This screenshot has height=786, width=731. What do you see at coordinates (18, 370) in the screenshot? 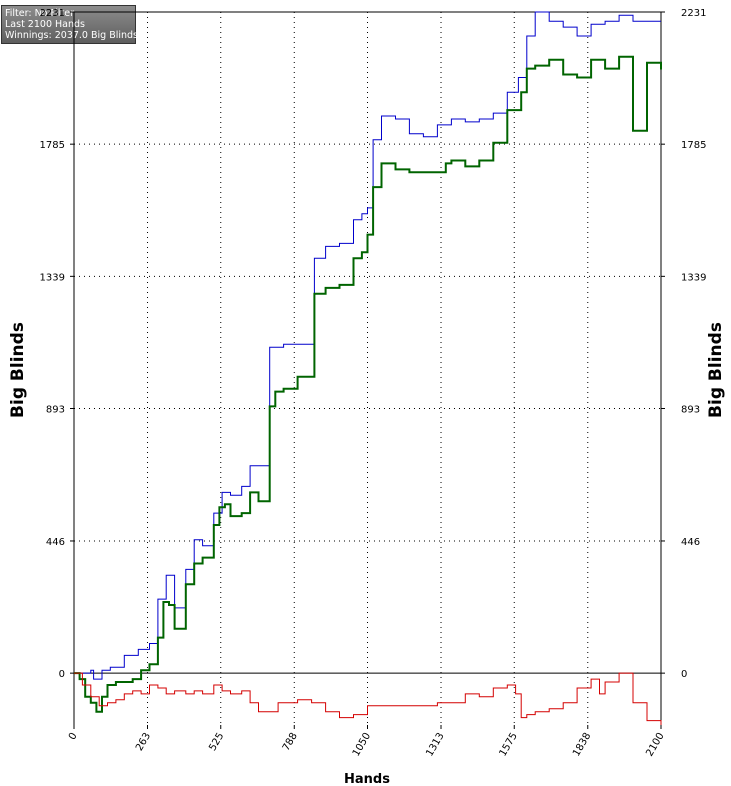
I see `y-axis-title-left: Big Blinds` at bounding box center [18, 370].